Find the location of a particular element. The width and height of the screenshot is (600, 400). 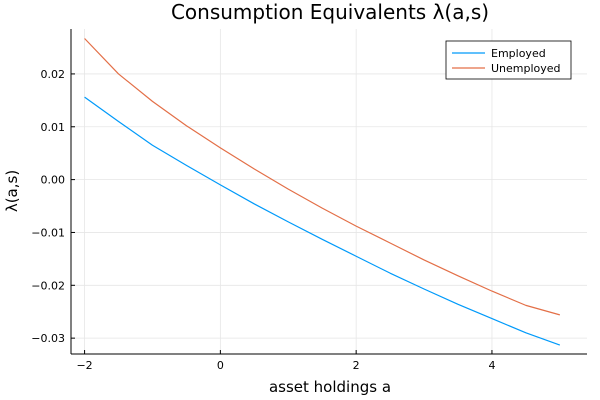

x-tick-label: 0 is located at coordinates (220, 365).